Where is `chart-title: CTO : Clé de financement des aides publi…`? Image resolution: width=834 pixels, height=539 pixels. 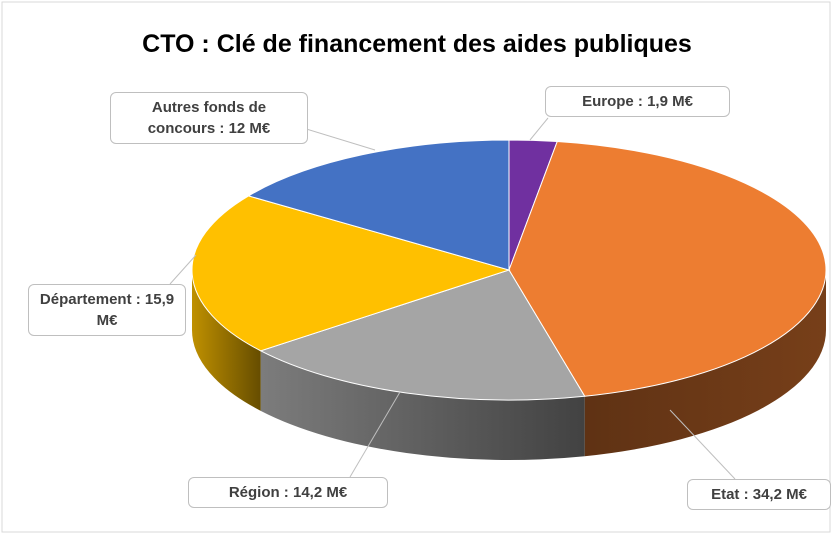
chart-title: CTO : Clé de financement des aides publi… is located at coordinates (417, 44).